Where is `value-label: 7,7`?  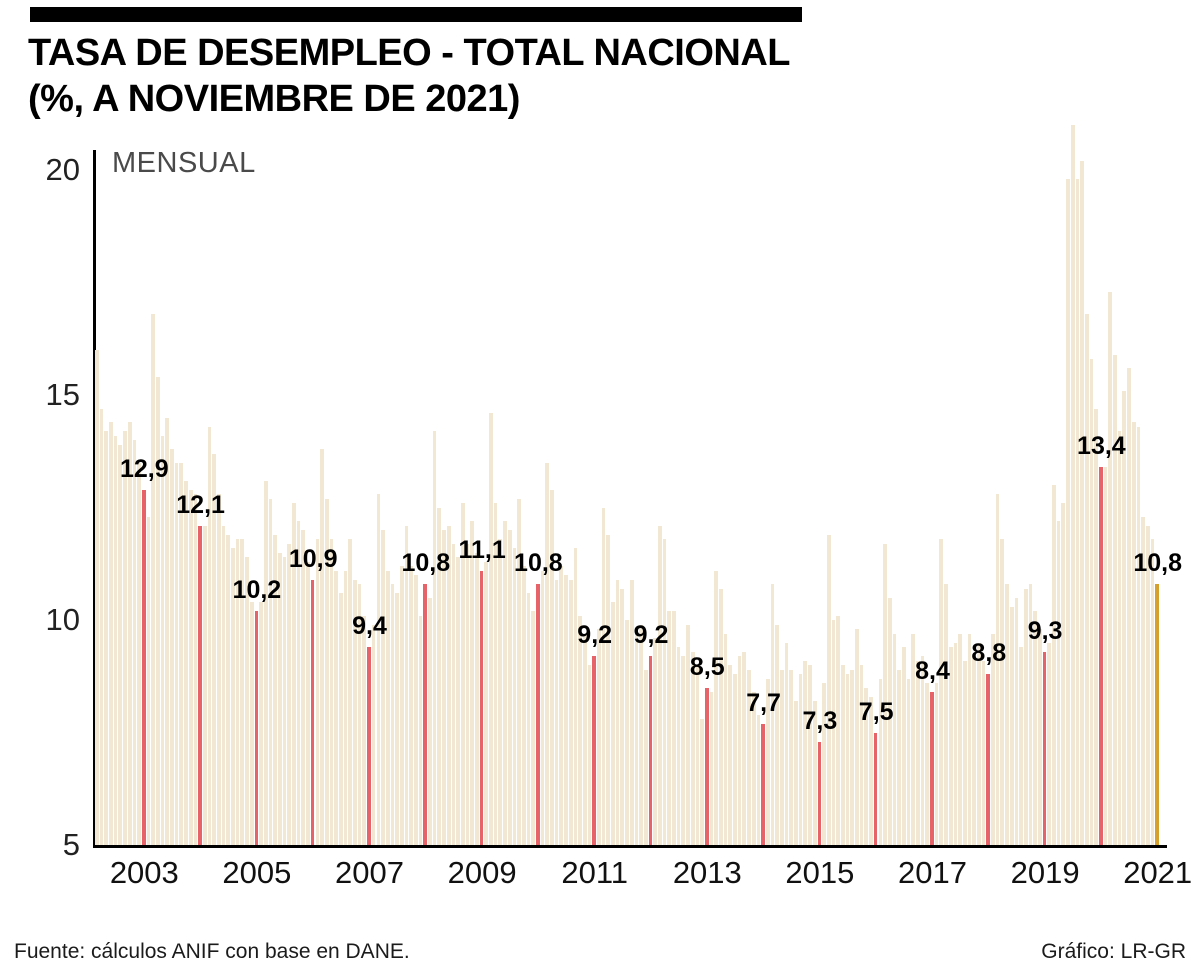
value-label: 7,7 is located at coordinates (763, 702).